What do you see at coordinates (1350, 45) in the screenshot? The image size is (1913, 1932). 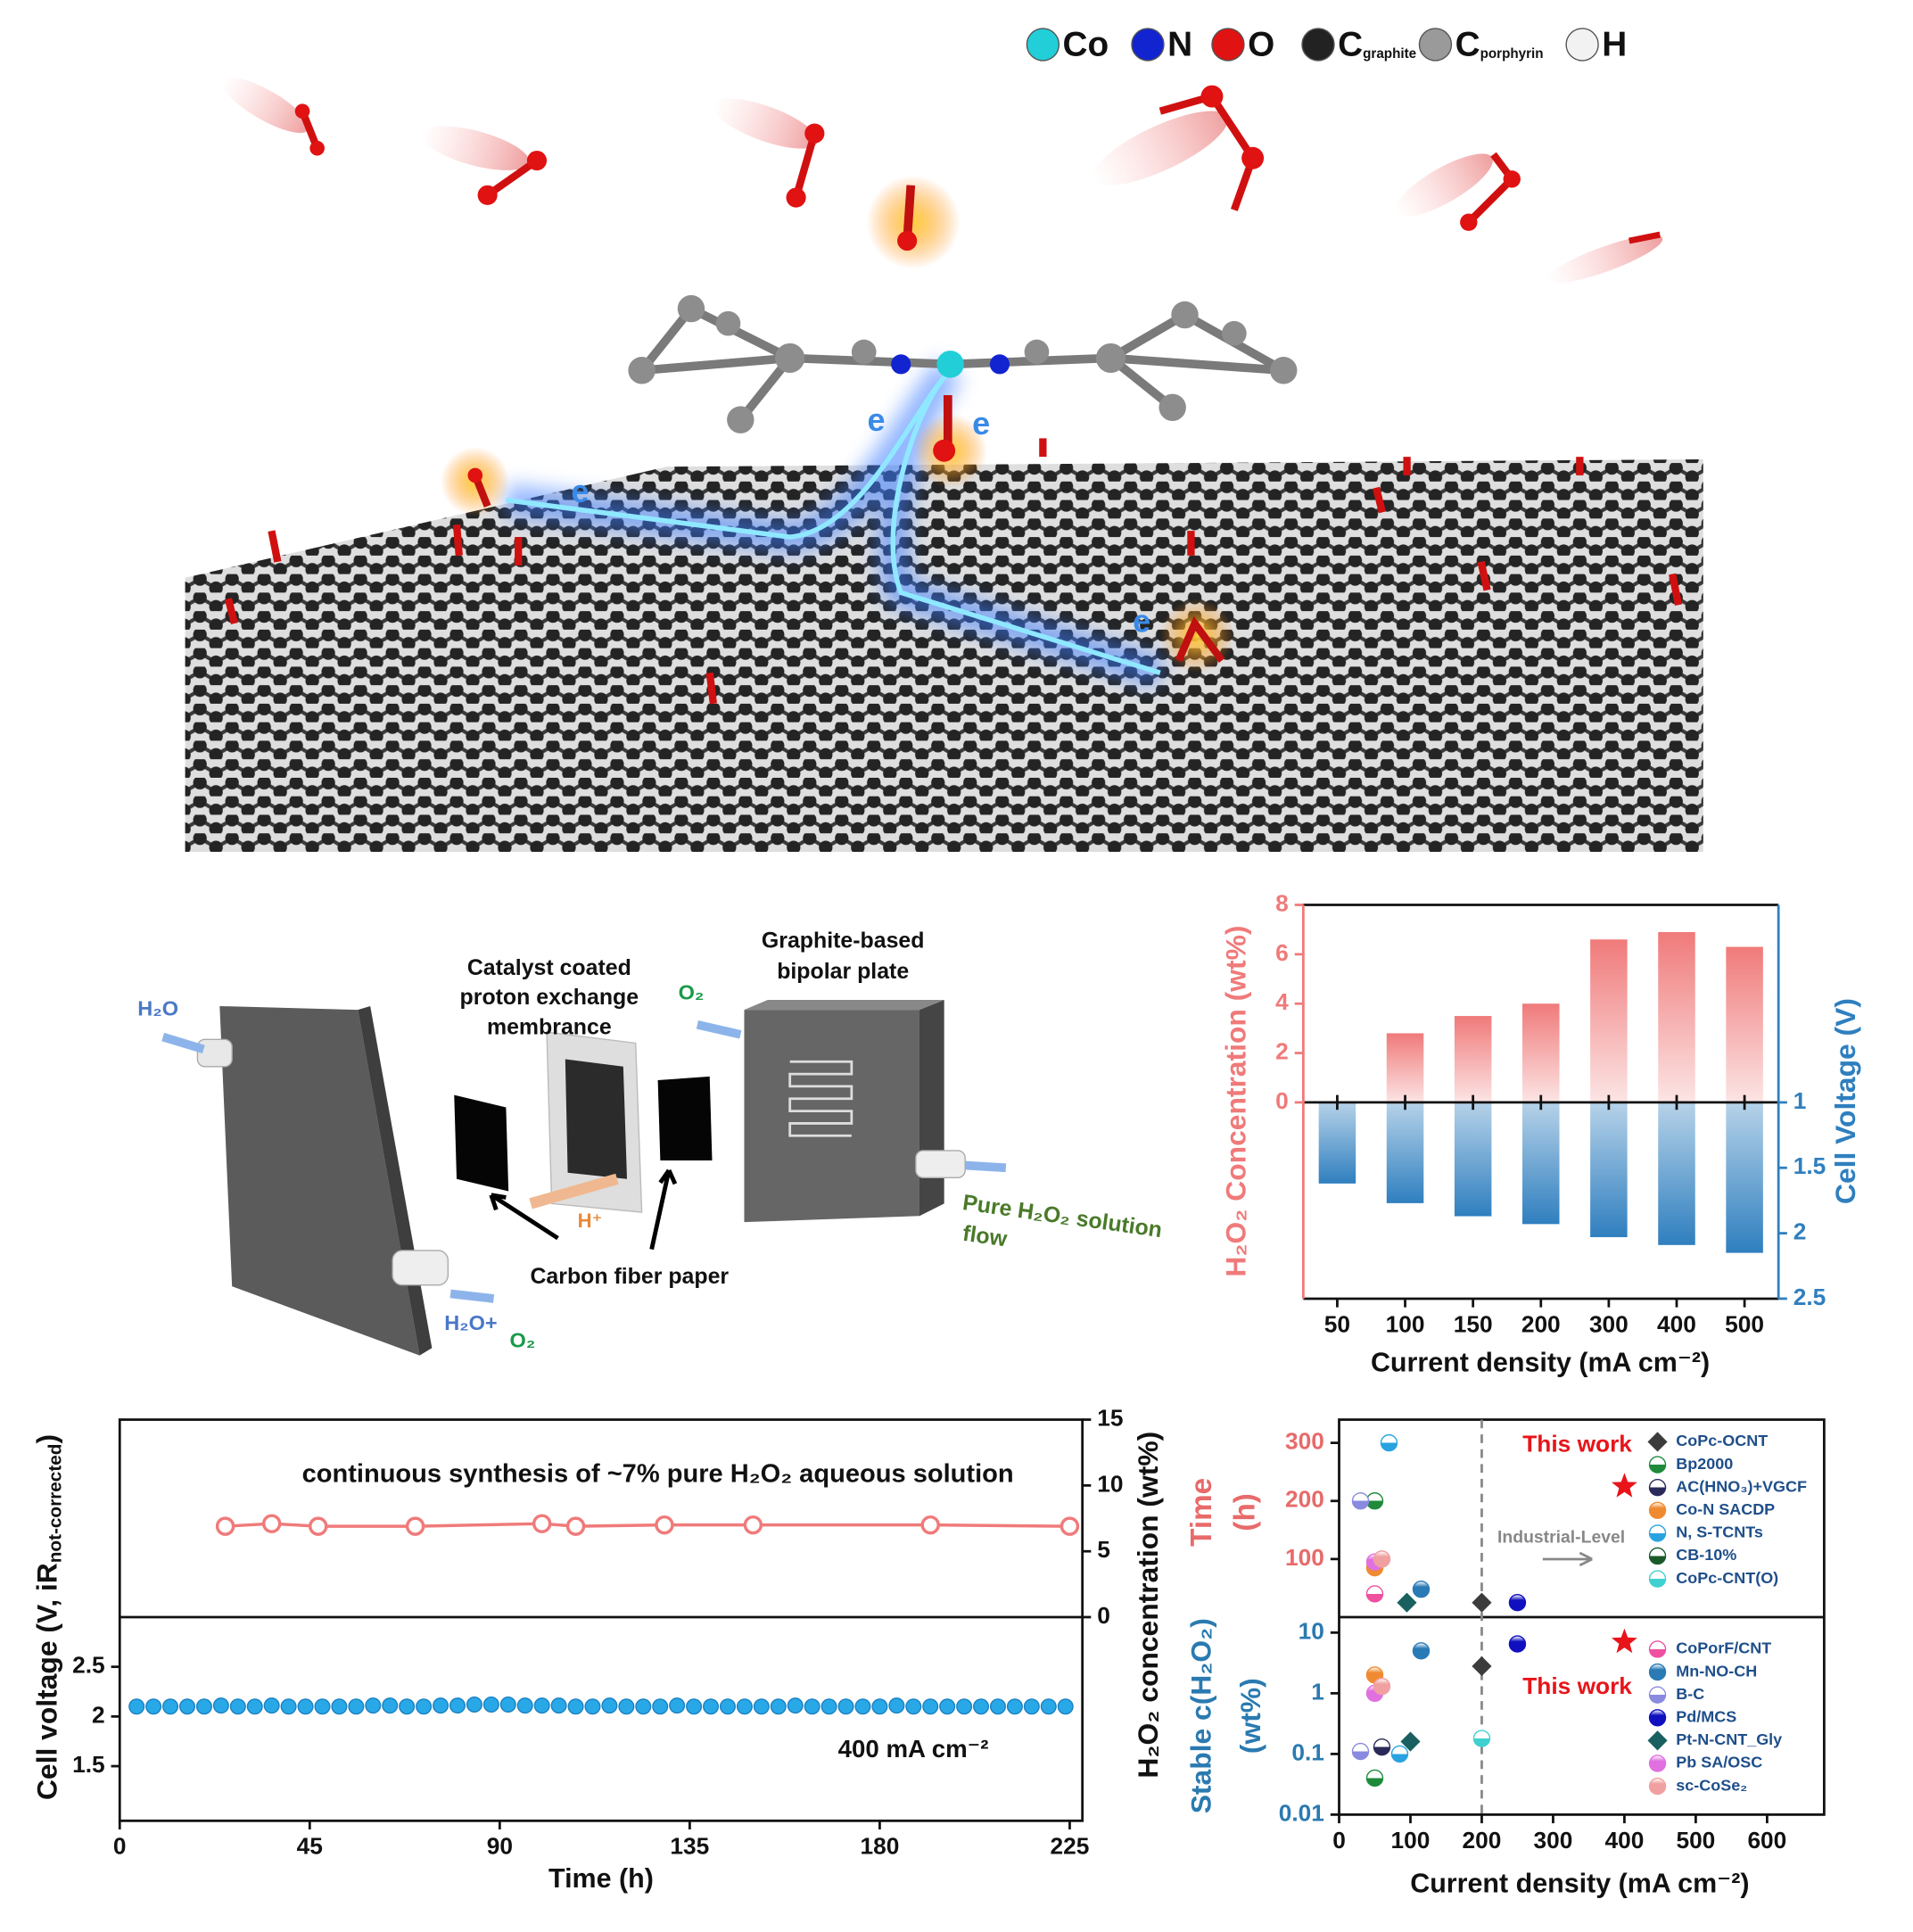 I see `atom-symbol: C` at bounding box center [1350, 45].